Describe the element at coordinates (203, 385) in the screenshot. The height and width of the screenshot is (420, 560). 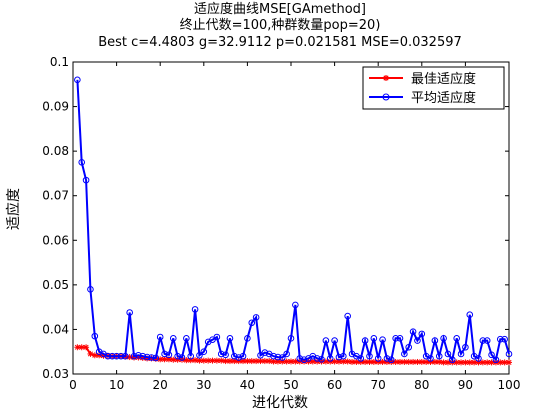
I see `x-tick-label: 30` at that location.